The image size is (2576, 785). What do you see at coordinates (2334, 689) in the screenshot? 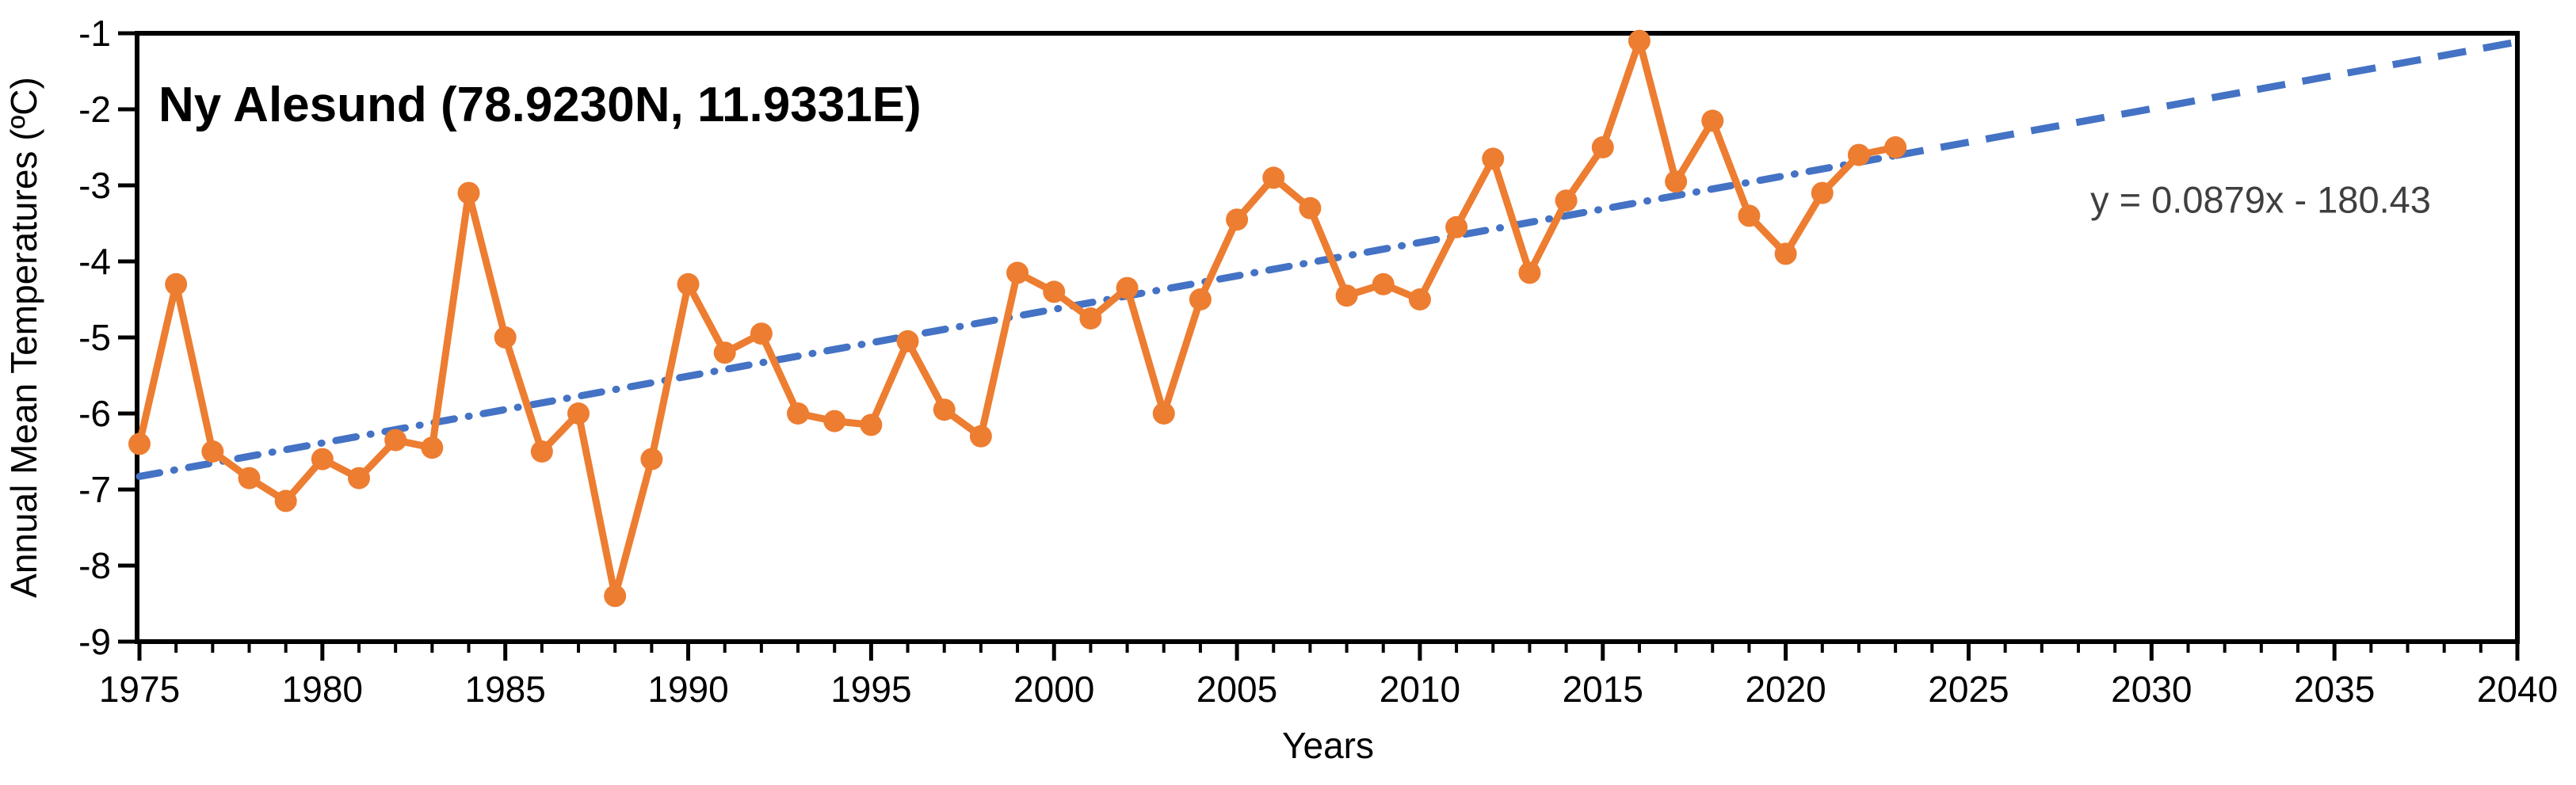
I see `x-tick-label: 2035` at bounding box center [2334, 689].